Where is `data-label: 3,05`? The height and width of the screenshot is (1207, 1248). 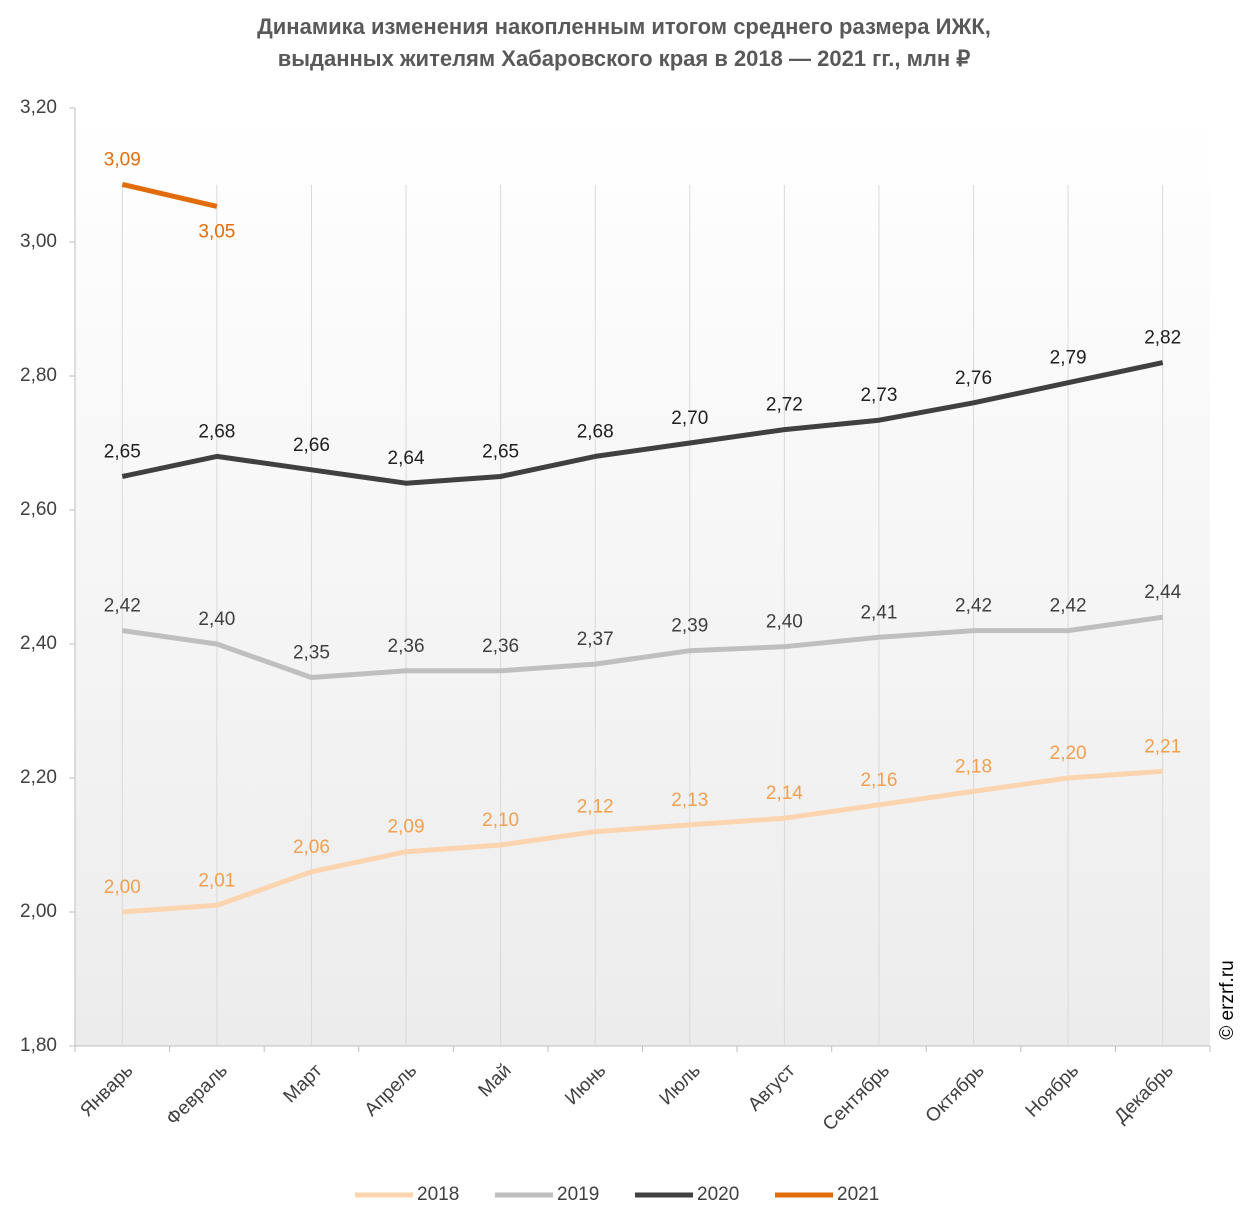
data-label: 3,05 is located at coordinates (216, 232).